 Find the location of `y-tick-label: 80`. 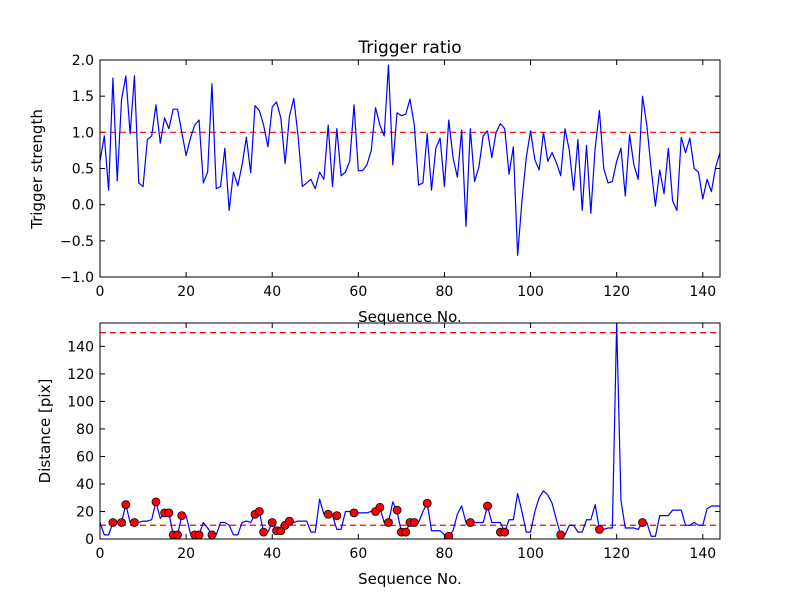

y-tick-label: 80 is located at coordinates (85, 430).